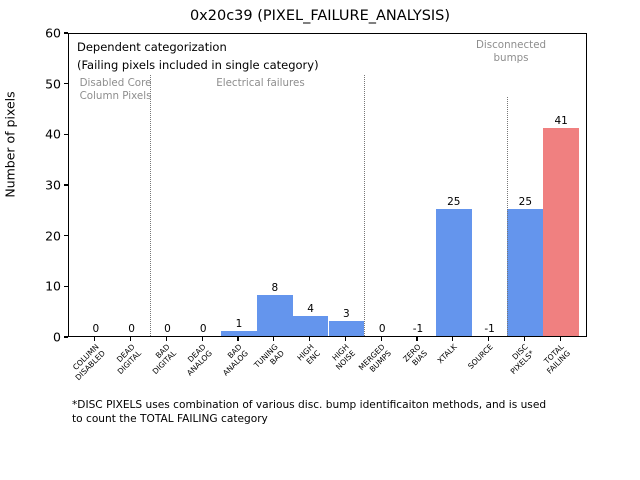  Describe the element at coordinates (115, 89) in the screenshot. I see `annotation-group-disabled-core: Disabled Core Column Pixels` at that location.